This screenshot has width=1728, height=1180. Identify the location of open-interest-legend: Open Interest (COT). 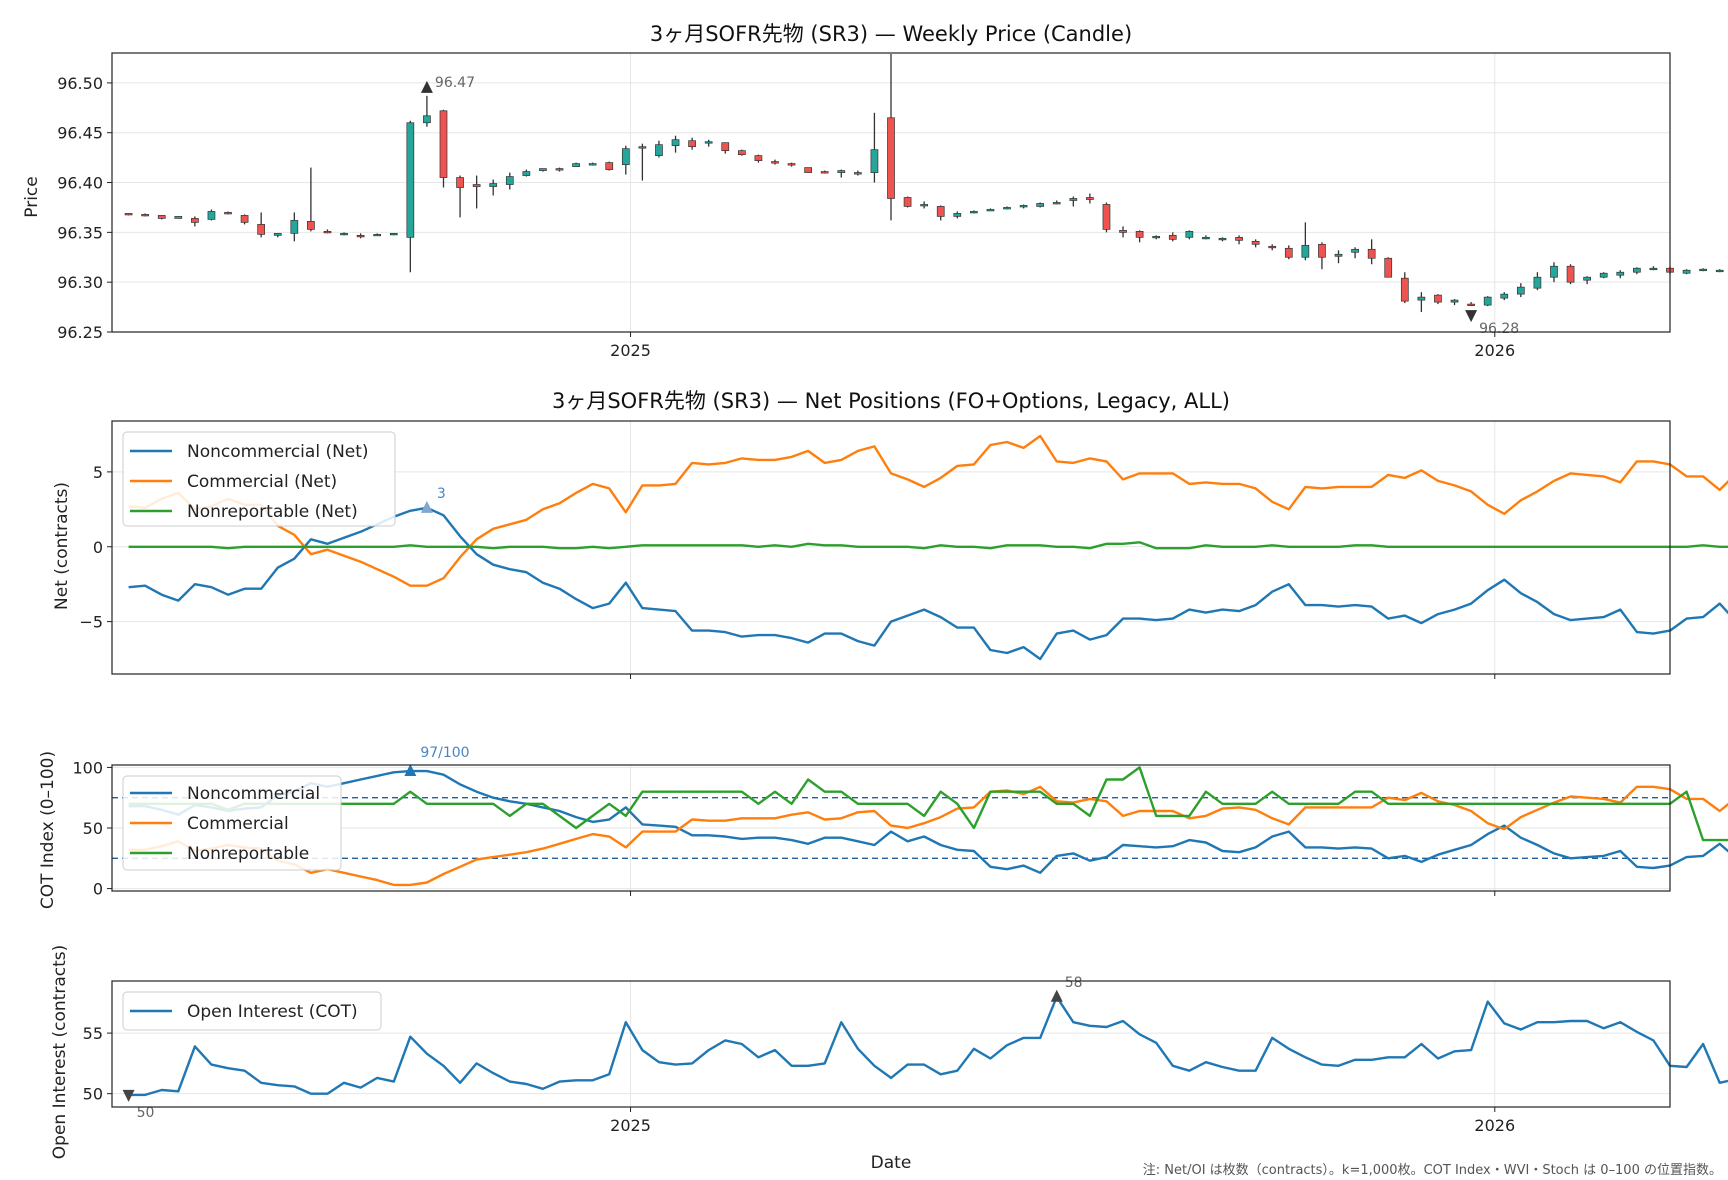
(252, 1011).